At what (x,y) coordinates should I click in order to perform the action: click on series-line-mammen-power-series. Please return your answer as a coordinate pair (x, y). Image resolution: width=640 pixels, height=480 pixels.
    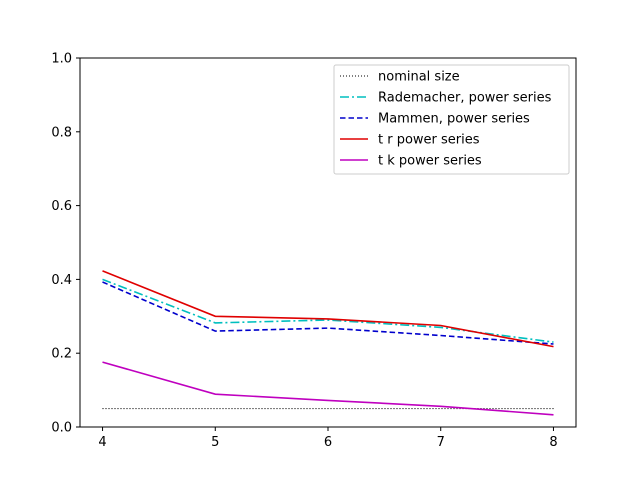
    Looking at the image, I should click on (328, 313).